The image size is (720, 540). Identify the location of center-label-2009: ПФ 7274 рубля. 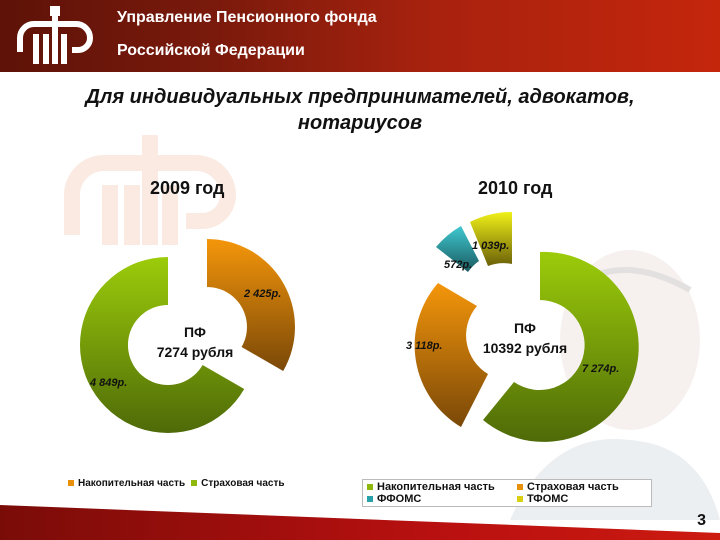
(195, 342).